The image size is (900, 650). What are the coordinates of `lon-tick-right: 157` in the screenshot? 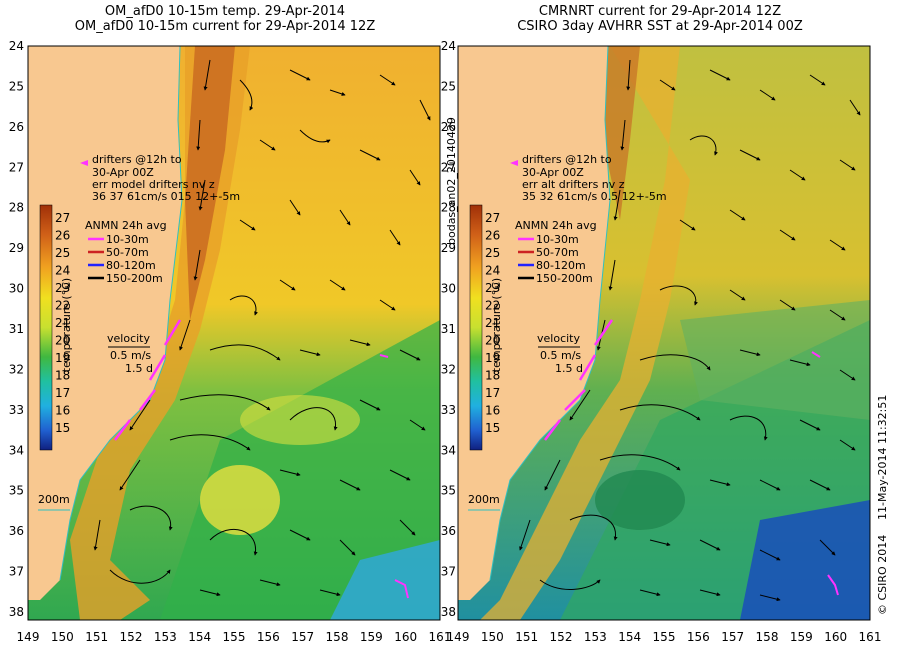 It's located at (732, 637).